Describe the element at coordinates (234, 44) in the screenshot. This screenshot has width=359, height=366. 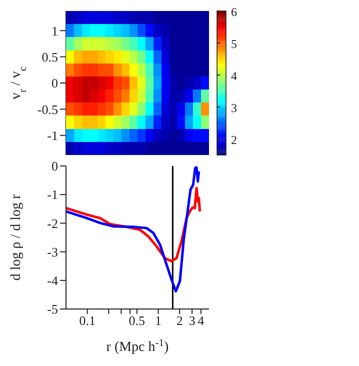
I see `color-bar-label: 5` at that location.